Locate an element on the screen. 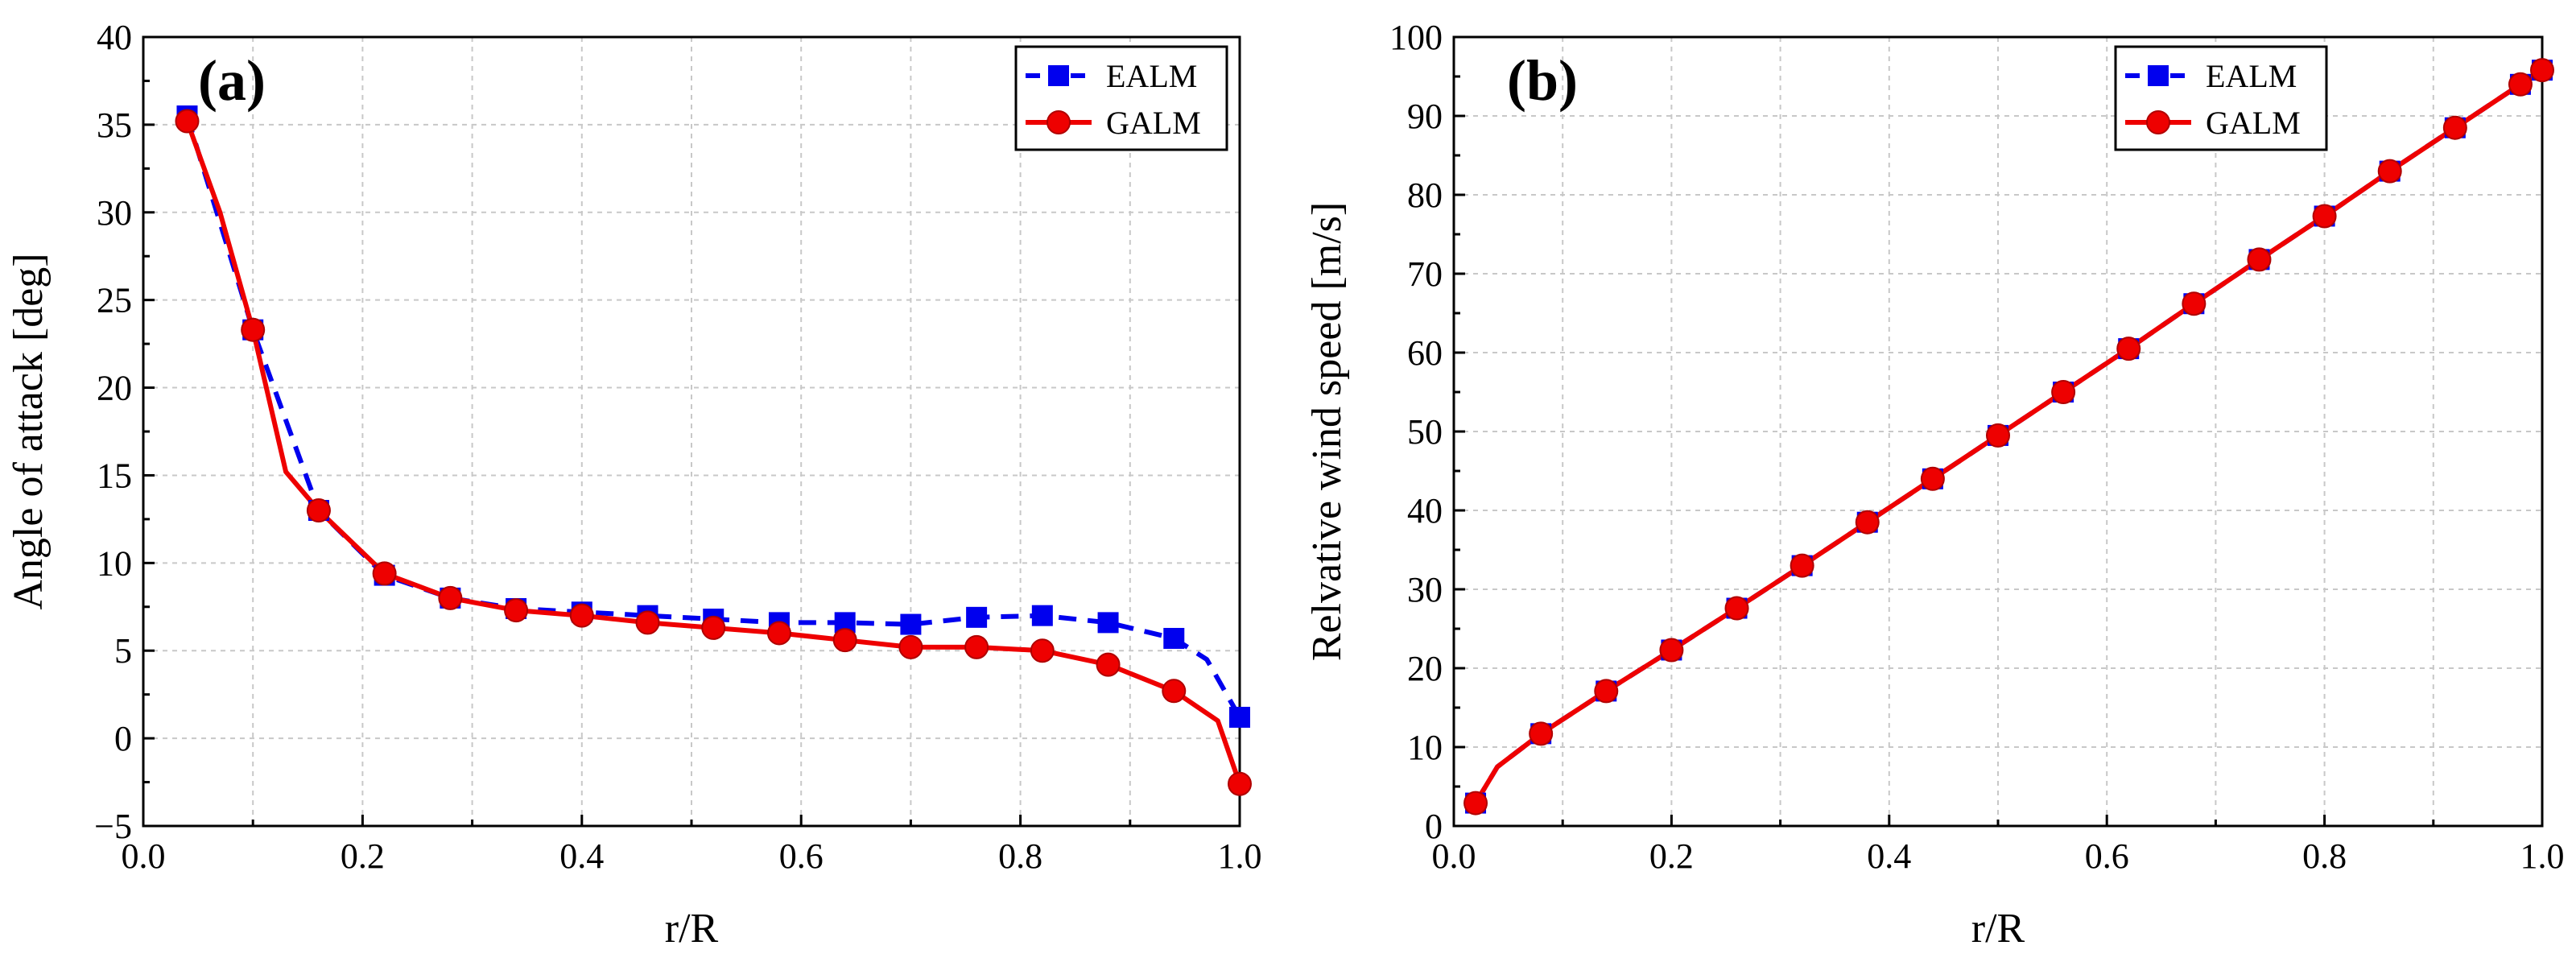 Image resolution: width=2576 pixels, height=958 pixels. y-tick-label: 80 is located at coordinates (1425, 195).